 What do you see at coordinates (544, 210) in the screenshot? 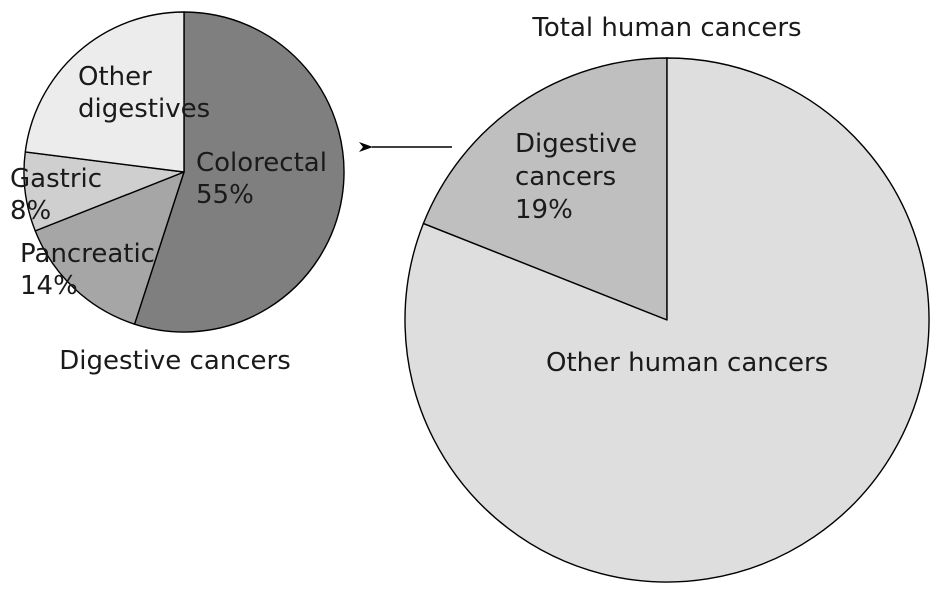
I see `slice-label-line: 19%` at bounding box center [544, 210].